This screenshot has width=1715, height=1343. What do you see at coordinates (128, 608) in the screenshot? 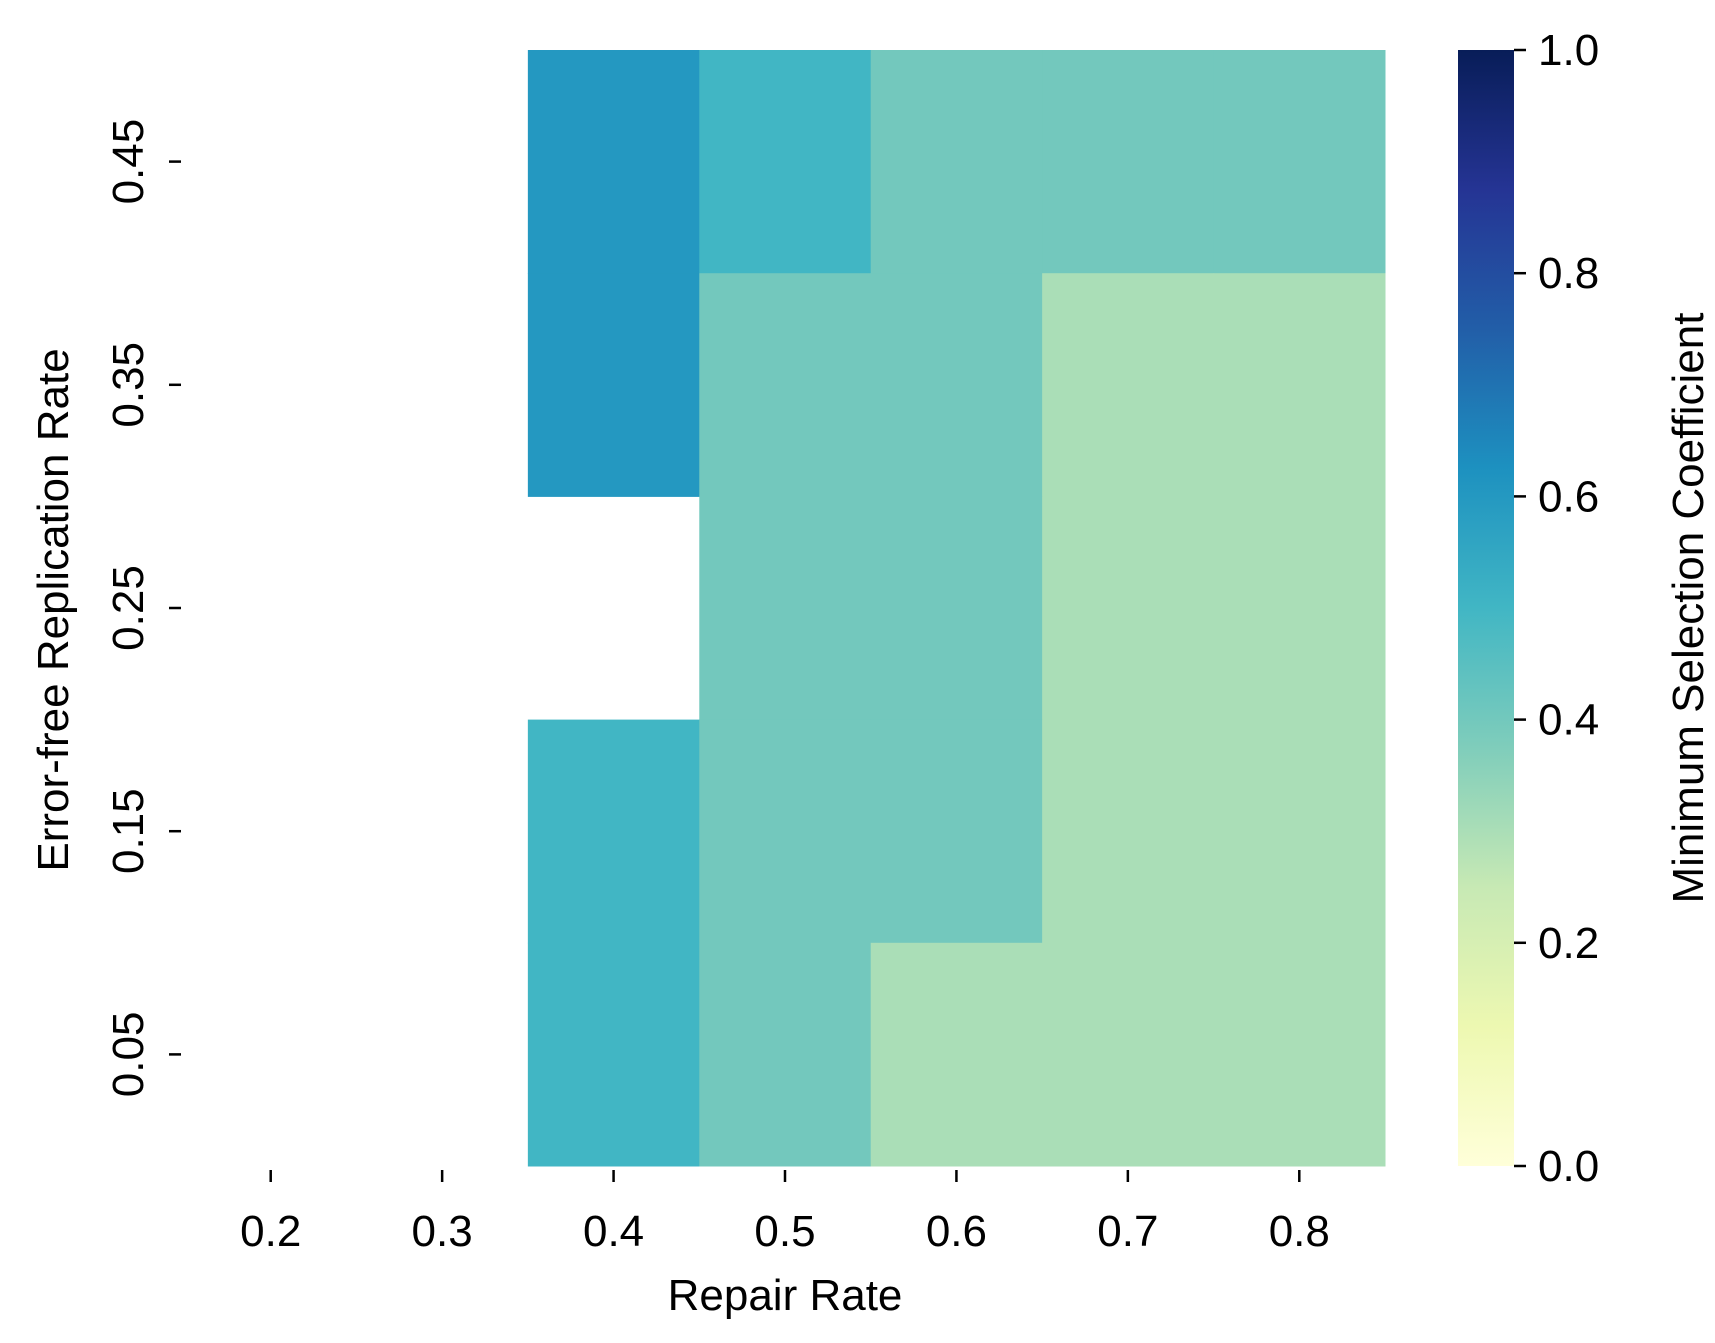
I see `y-tick-label: 0.25` at bounding box center [128, 608].